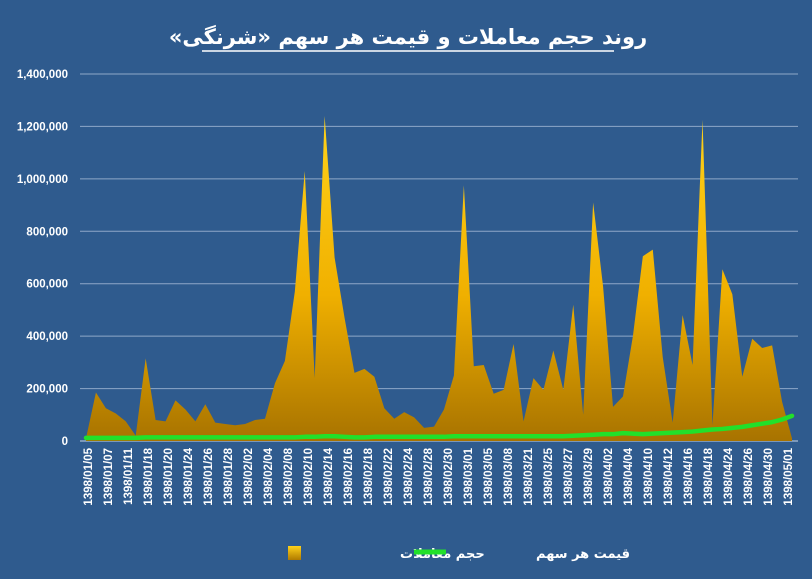  Describe the element at coordinates (229, 476) in the screenshot. I see `x-tick-label: 1398/01/28` at that location.